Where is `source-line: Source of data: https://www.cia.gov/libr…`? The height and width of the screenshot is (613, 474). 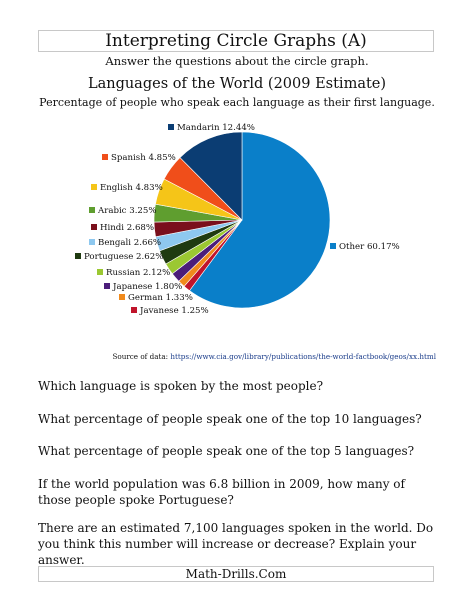 source-line: Source of data: https://www.cia.gov/libr… is located at coordinates (218, 356).